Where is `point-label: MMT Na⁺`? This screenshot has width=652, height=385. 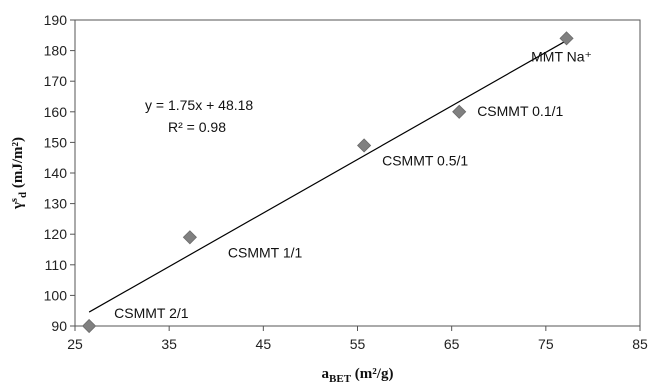
point-label: MMT Na⁺ is located at coordinates (561, 56).